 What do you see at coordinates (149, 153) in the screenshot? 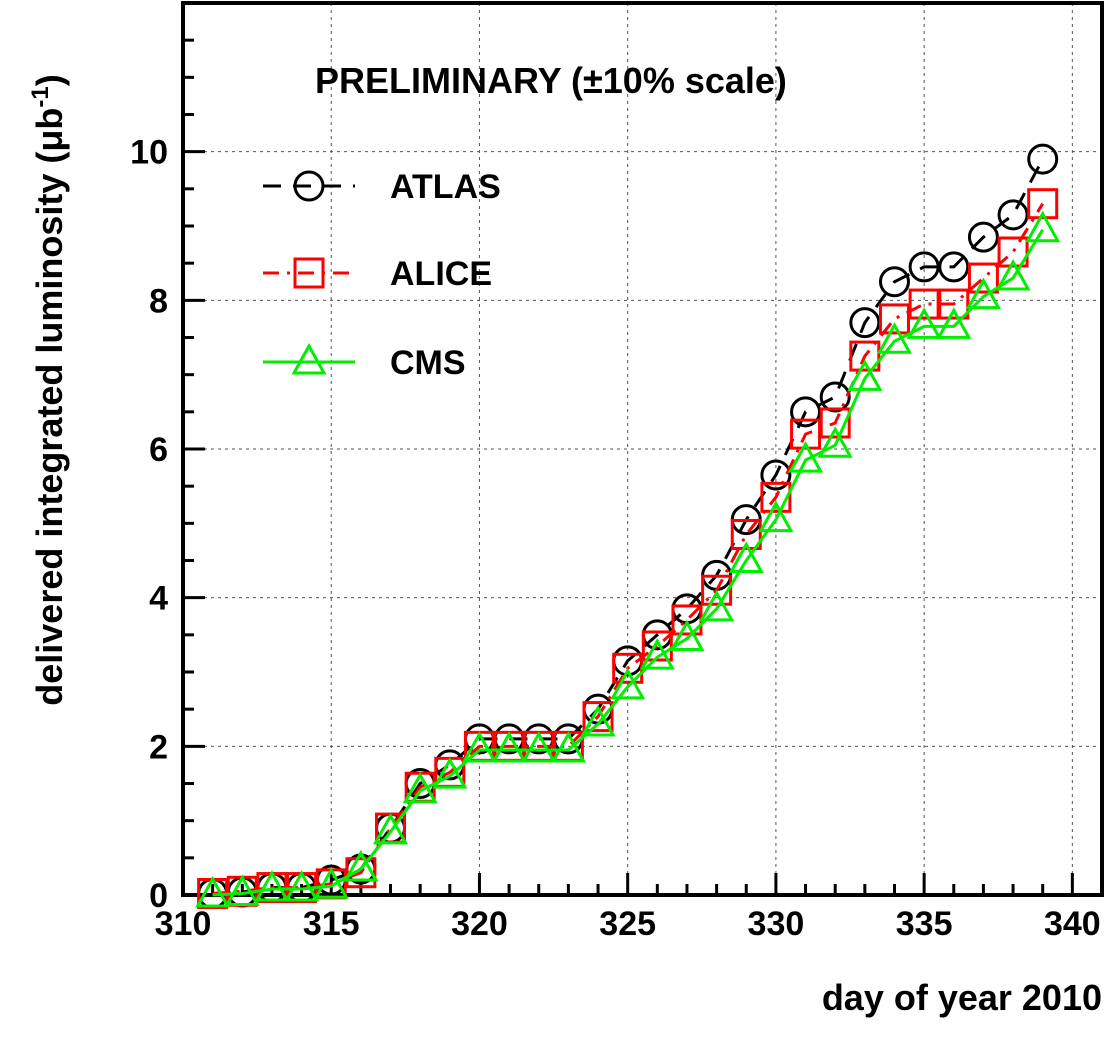
I see `y-tick-label: 10` at bounding box center [149, 153].